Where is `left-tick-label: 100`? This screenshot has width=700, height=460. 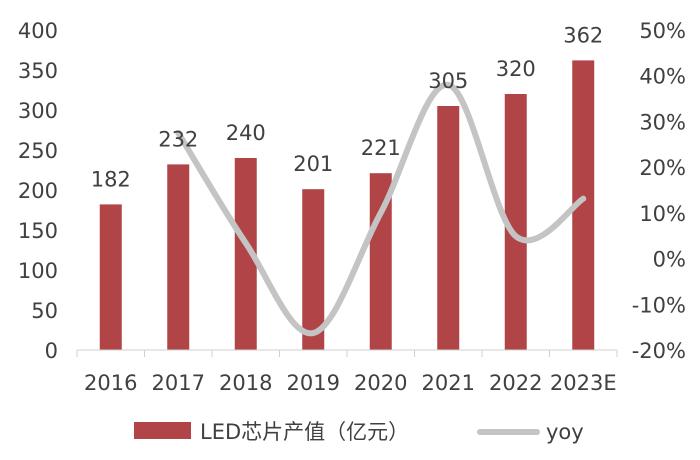
left-tick-label: 100 is located at coordinates (38, 271).